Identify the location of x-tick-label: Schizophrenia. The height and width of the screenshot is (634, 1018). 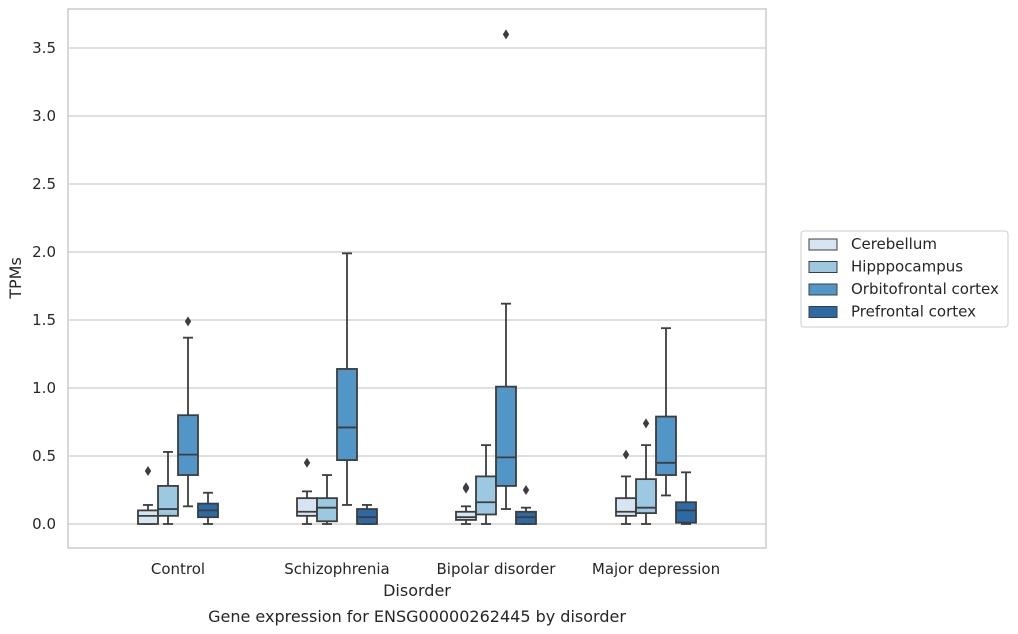
(336, 569).